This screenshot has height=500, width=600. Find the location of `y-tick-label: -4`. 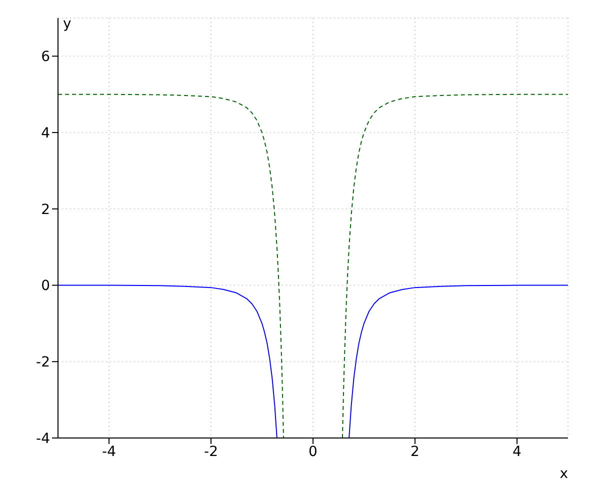

y-tick-label: -4 is located at coordinates (43, 438).